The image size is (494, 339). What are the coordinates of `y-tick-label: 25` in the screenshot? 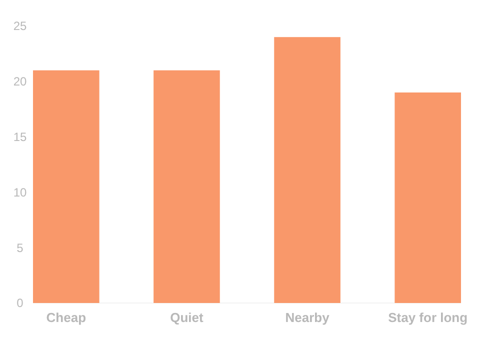 It's located at (20, 26).